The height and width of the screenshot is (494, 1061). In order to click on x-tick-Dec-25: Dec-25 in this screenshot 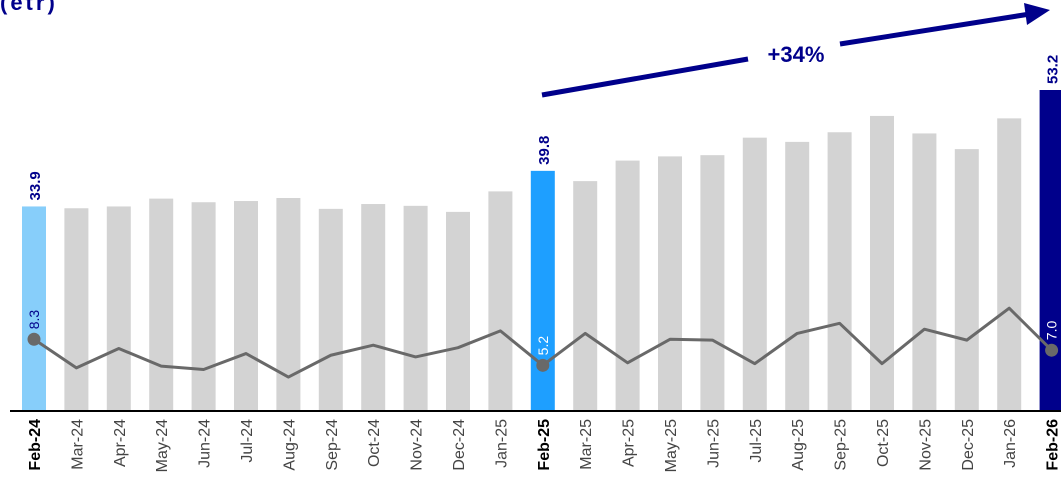, I will do `click(968, 445)`.